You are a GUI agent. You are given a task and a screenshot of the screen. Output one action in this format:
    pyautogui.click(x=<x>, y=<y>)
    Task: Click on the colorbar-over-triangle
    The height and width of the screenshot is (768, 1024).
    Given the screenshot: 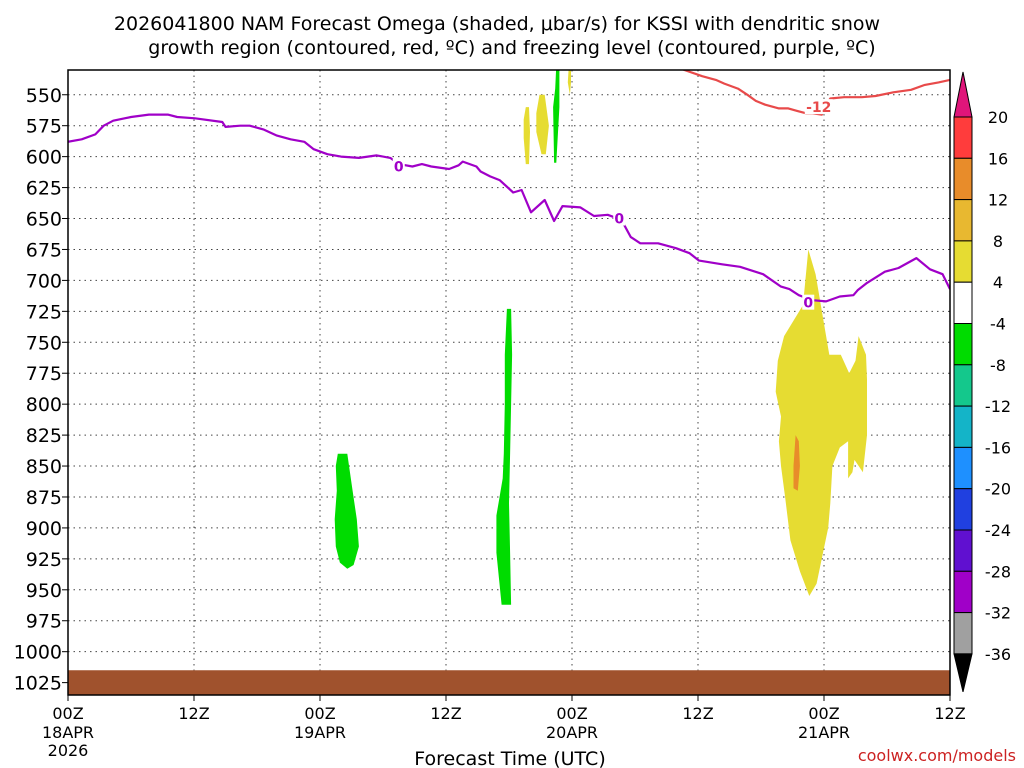 What is the action you would take?
    pyautogui.click(x=963, y=94)
    